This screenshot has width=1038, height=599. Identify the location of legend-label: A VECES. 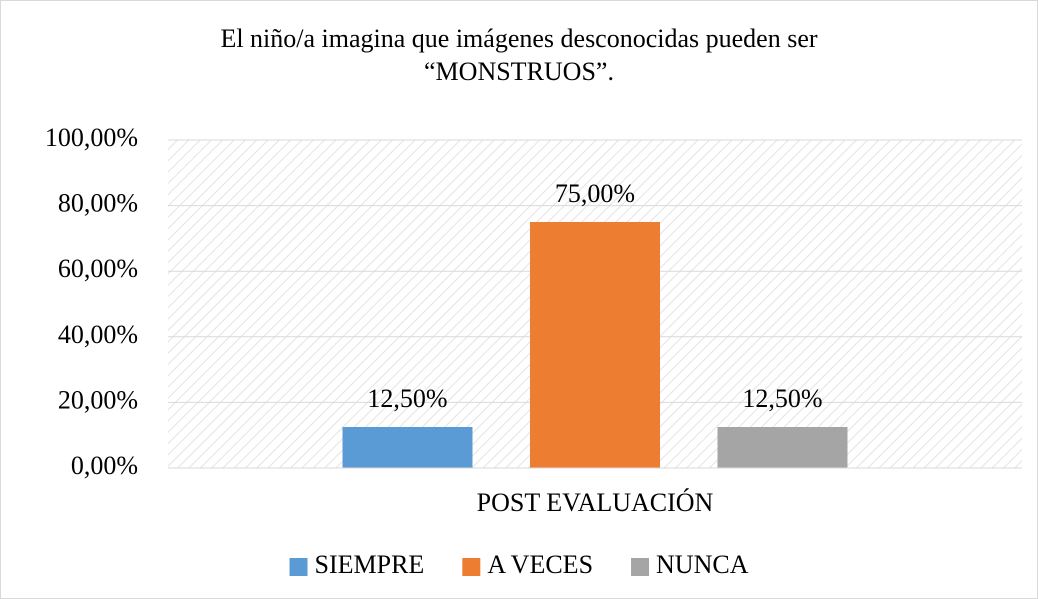
(540, 564).